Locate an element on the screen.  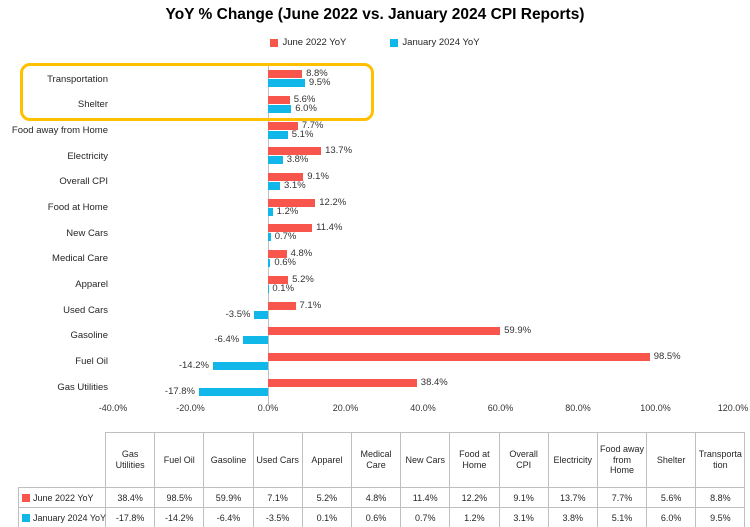
gasoline-january-2024-bar is located at coordinates (255, 340).